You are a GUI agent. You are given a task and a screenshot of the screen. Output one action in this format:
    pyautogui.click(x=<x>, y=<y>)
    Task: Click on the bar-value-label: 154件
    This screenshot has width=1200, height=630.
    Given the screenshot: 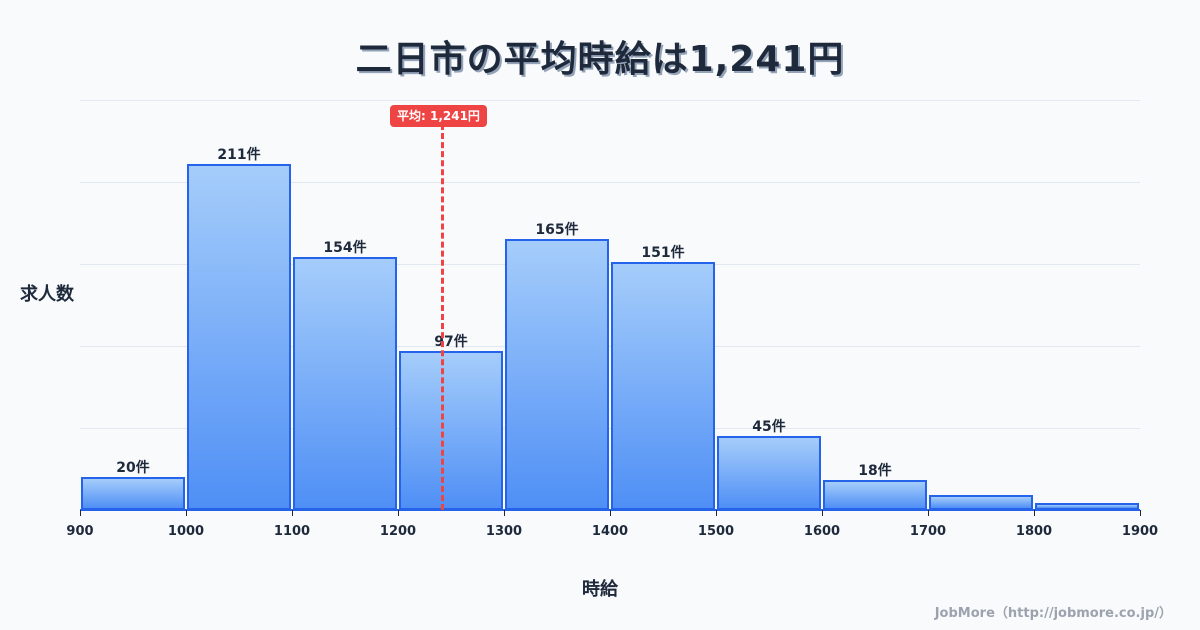 What is the action you would take?
    pyautogui.click(x=345, y=248)
    